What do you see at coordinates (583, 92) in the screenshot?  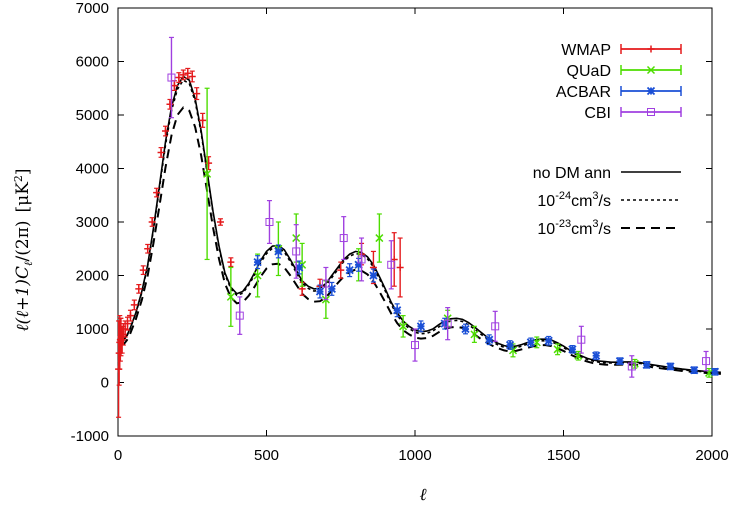 I see `legend-label-acbar: ACBAR` at bounding box center [583, 92].